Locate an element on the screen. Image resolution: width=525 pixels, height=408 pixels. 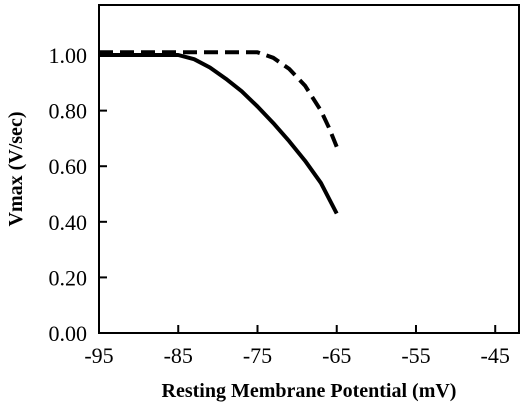
y-axis-title: Vmax (V/sec) is located at coordinates (16, 169).